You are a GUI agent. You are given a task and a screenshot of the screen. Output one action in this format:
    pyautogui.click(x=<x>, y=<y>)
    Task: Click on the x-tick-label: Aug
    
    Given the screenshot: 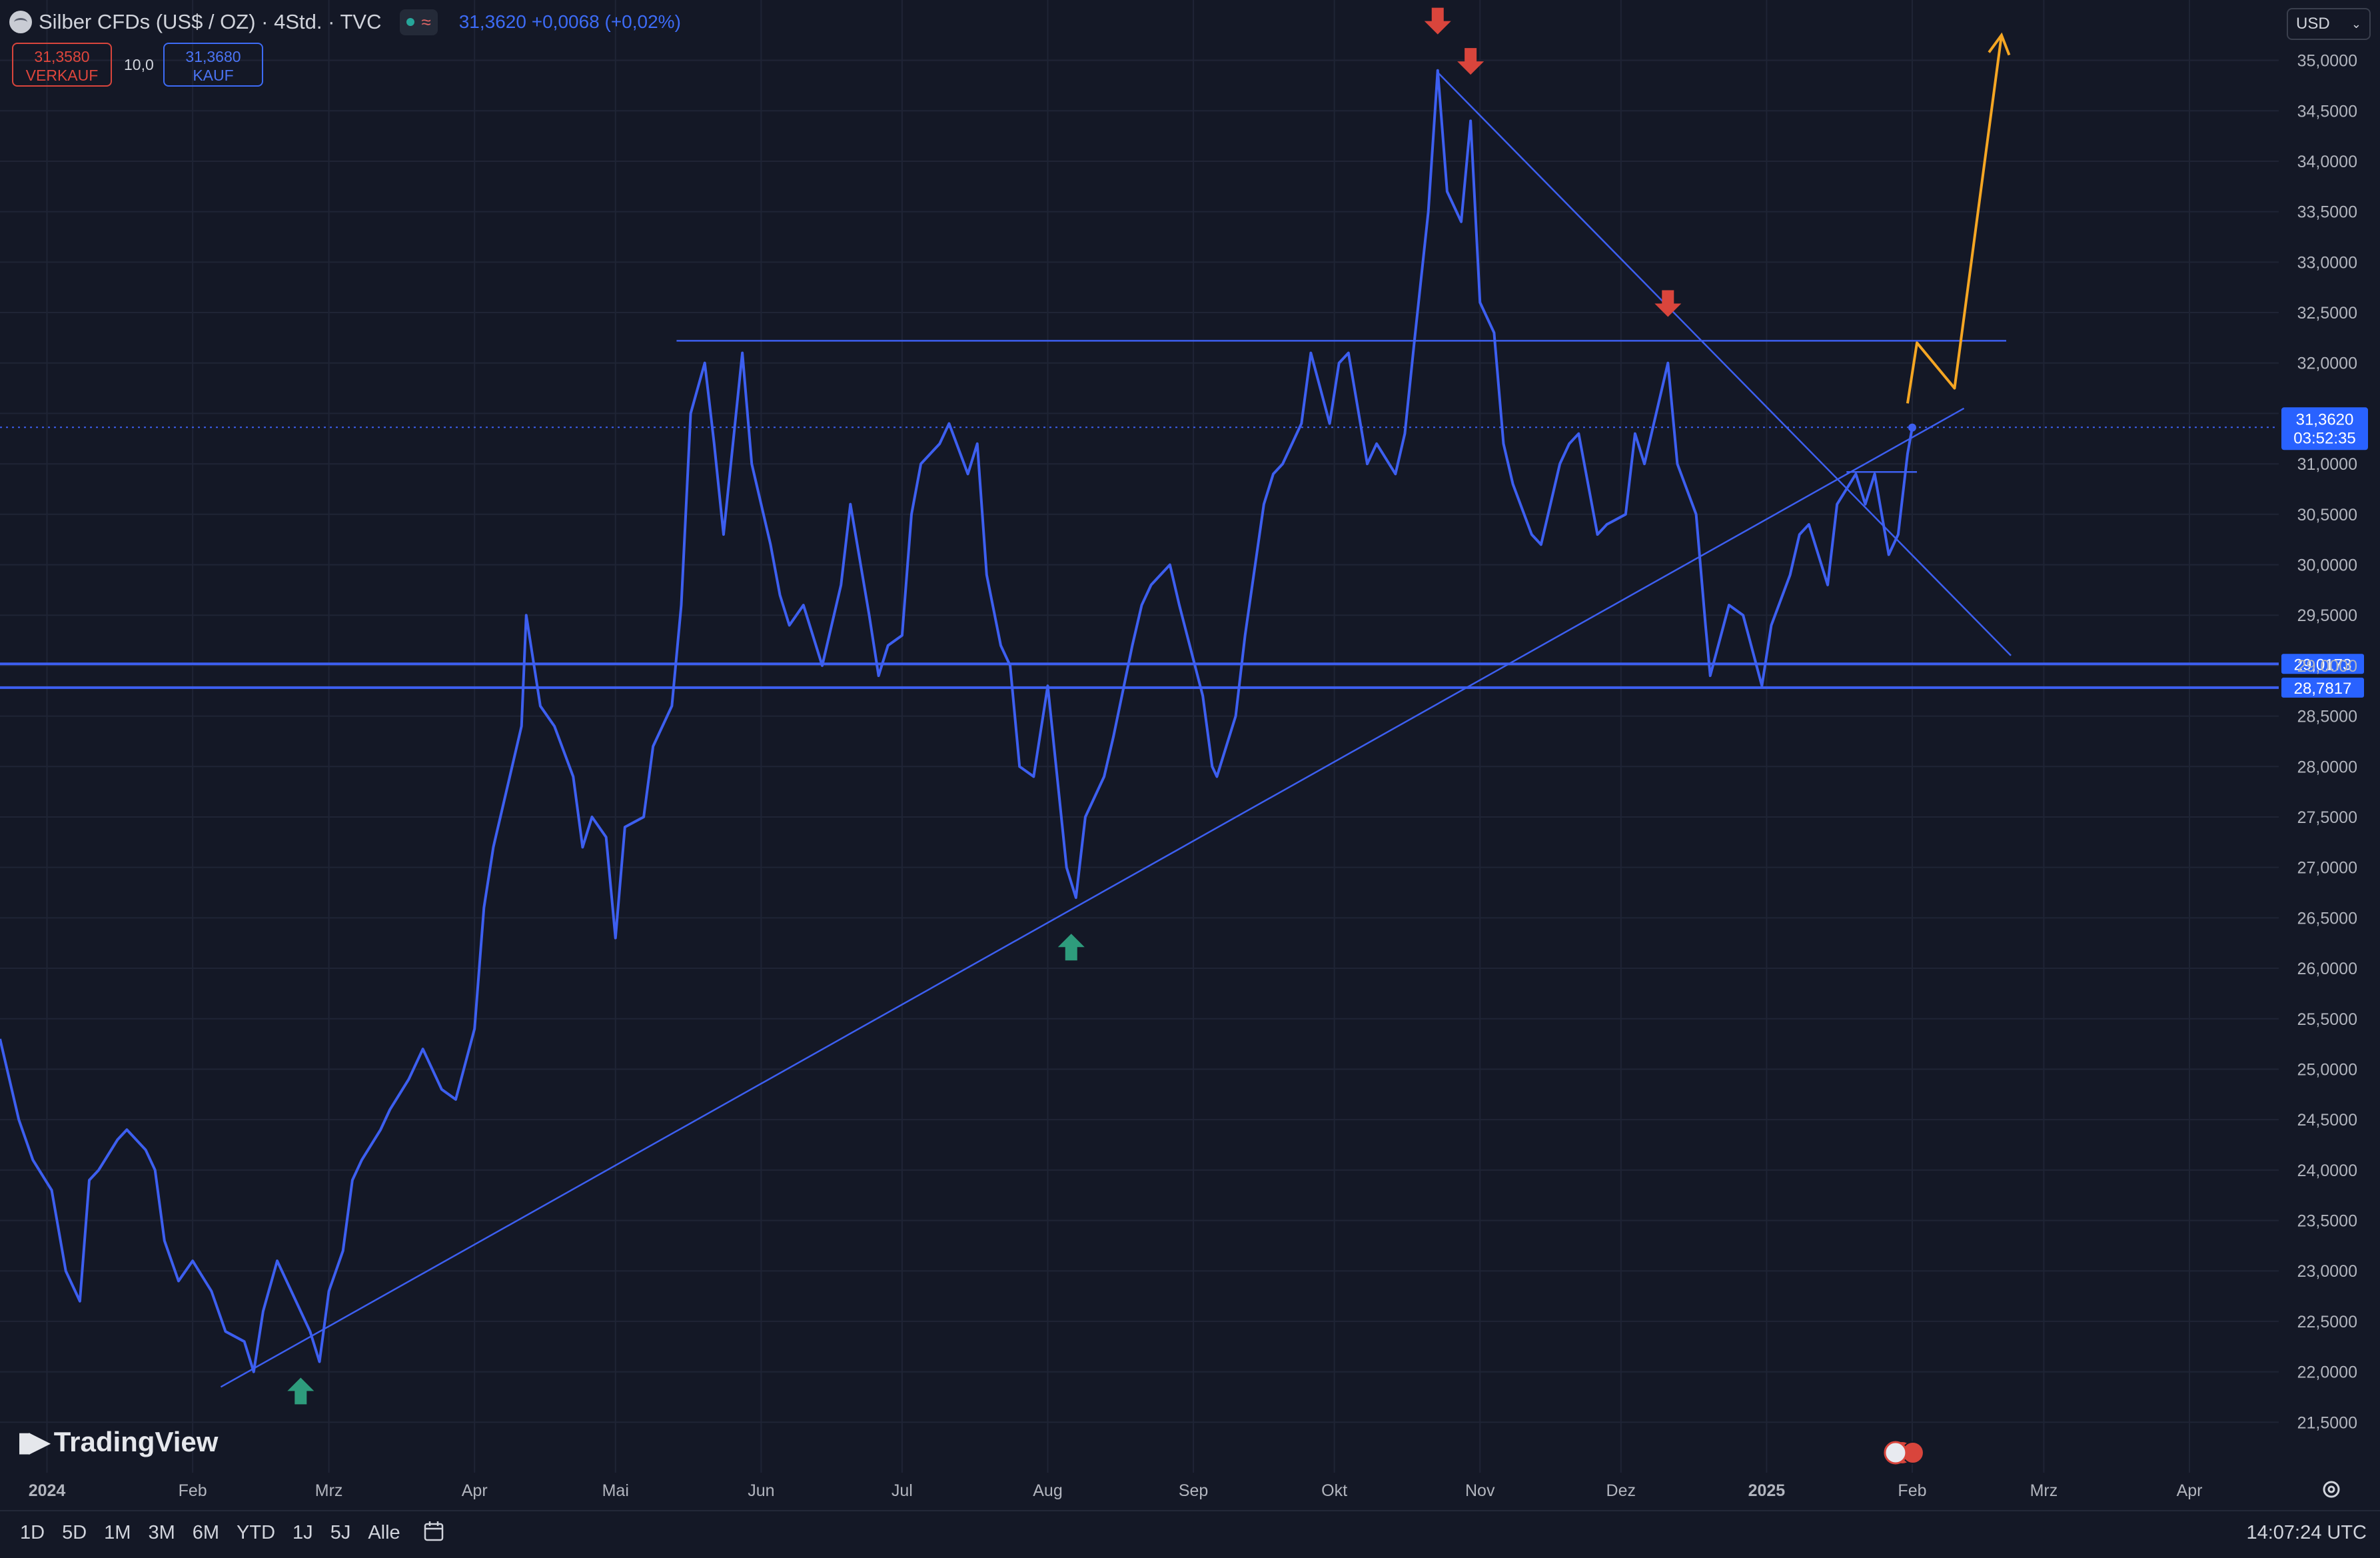 What is the action you would take?
    pyautogui.click(x=1047, y=1490)
    